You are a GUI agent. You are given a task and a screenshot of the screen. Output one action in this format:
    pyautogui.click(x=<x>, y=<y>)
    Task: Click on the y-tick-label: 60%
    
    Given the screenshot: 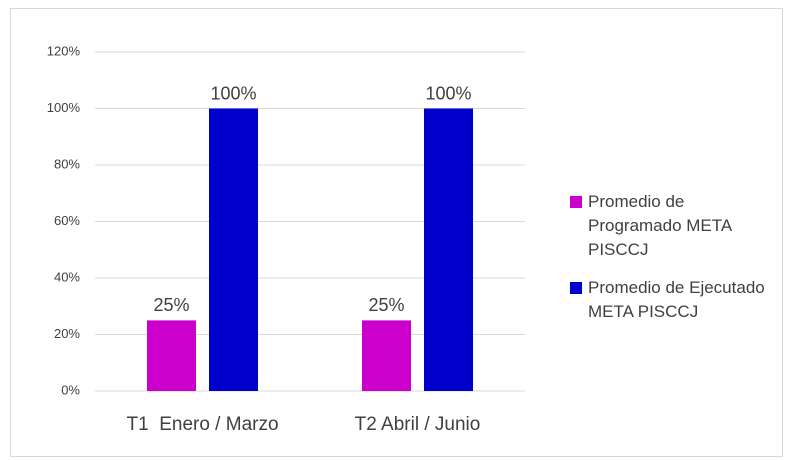 What is the action you would take?
    pyautogui.click(x=67, y=220)
    